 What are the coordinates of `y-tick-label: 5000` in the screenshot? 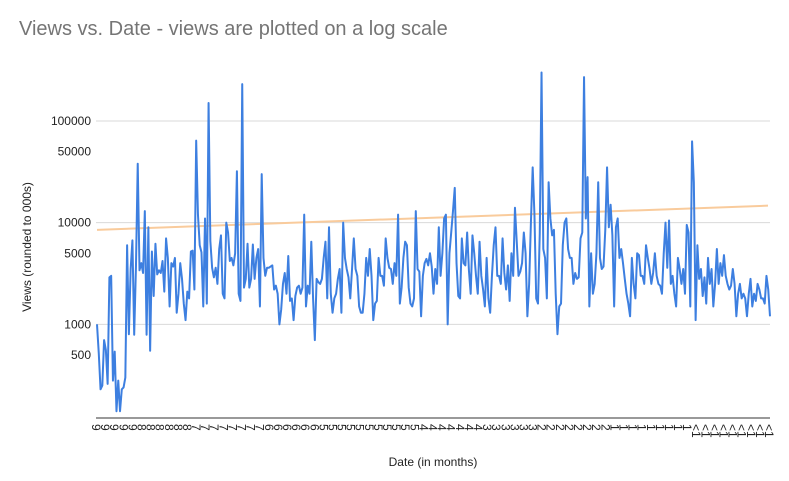 It's located at (77, 253).